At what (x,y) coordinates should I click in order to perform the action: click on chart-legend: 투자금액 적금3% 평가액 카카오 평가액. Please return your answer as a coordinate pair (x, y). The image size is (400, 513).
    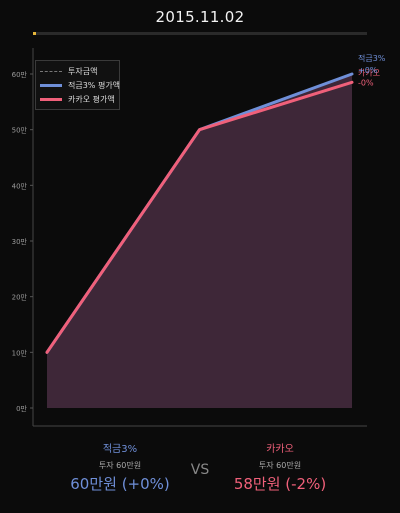
    Looking at the image, I should click on (77, 85).